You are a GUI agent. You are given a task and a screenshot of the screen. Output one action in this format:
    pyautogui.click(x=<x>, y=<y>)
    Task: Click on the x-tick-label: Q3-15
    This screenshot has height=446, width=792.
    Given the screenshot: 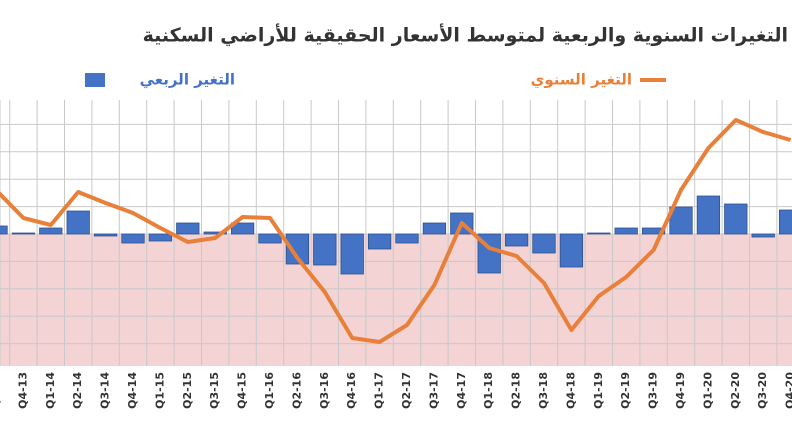 What is the action you would take?
    pyautogui.click(x=214, y=390)
    